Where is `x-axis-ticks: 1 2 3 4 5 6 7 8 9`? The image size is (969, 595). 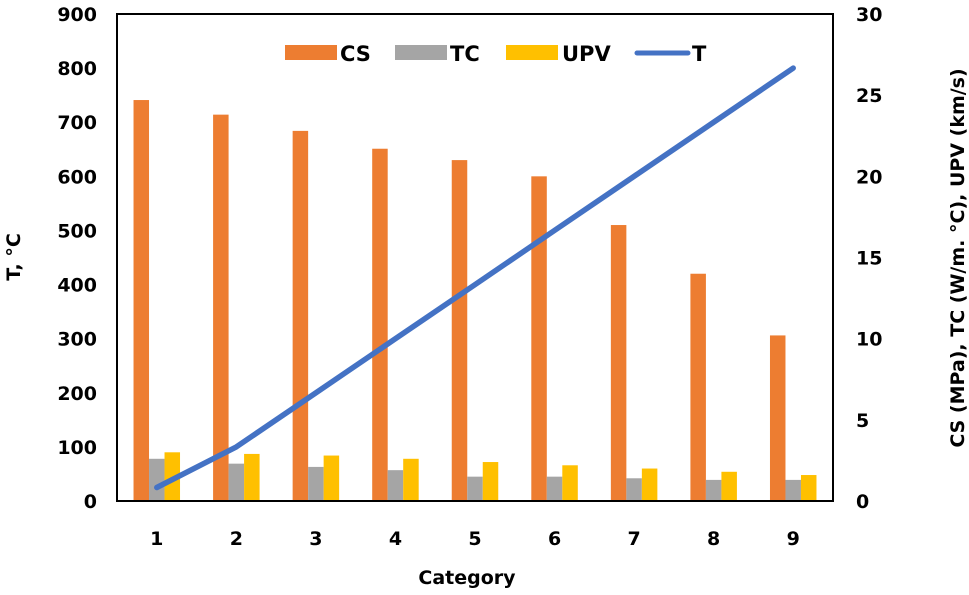
x-axis-ticks: 1 2 3 4 5 6 7 8 9 is located at coordinates (475, 539).